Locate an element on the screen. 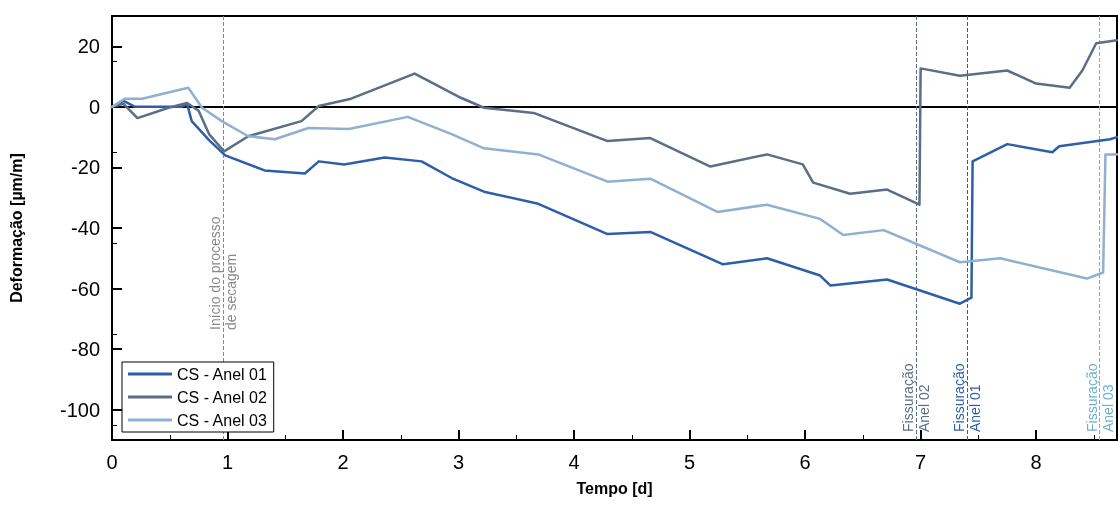 This screenshot has height=514, width=1118. x-tick-label: 0 is located at coordinates (112, 462).